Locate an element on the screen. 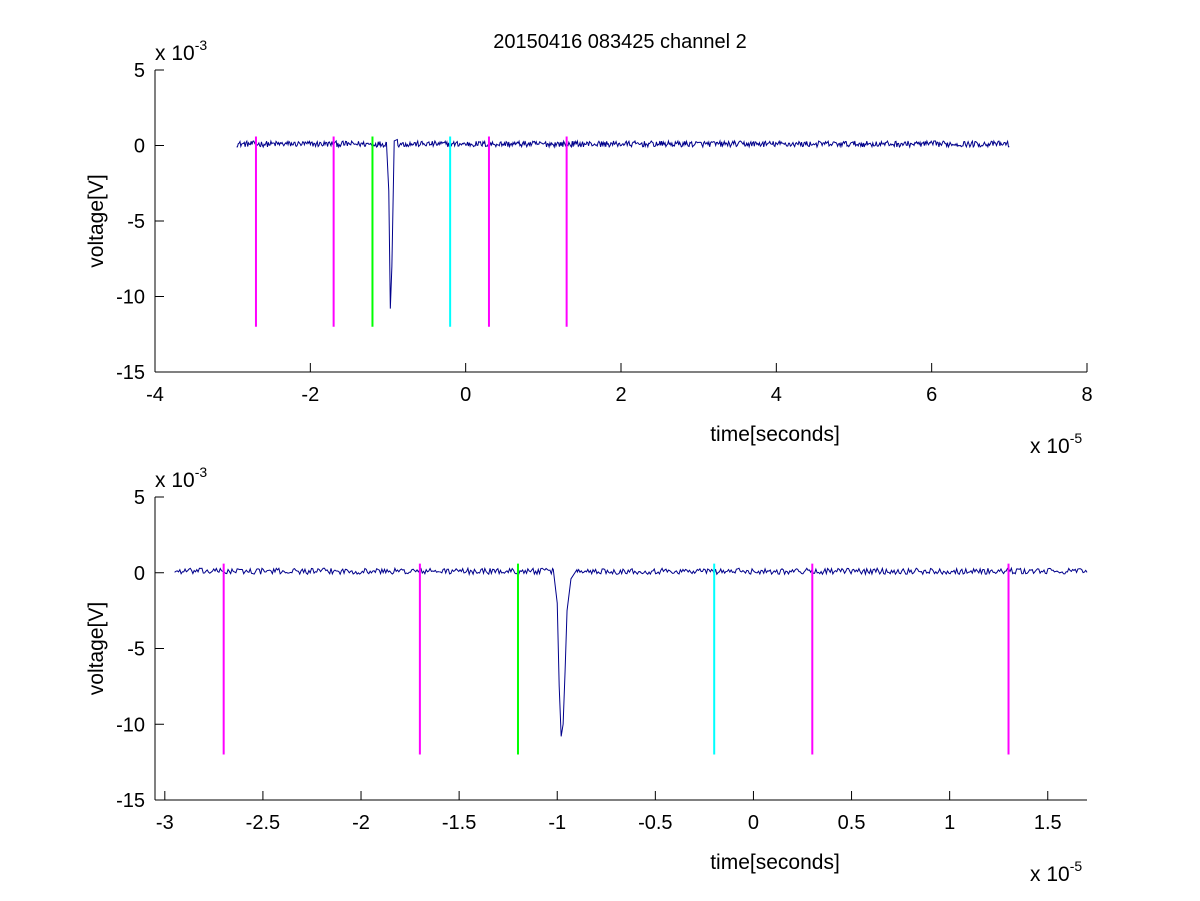  x-tick-label: 1 is located at coordinates (949, 823).